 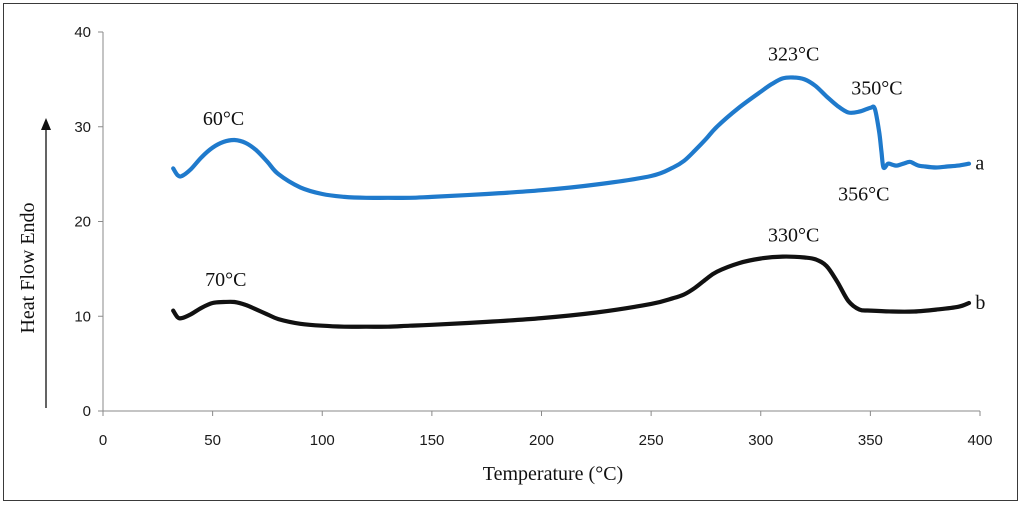 What do you see at coordinates (82, 32) in the screenshot?
I see `y-tick-label: 40` at bounding box center [82, 32].